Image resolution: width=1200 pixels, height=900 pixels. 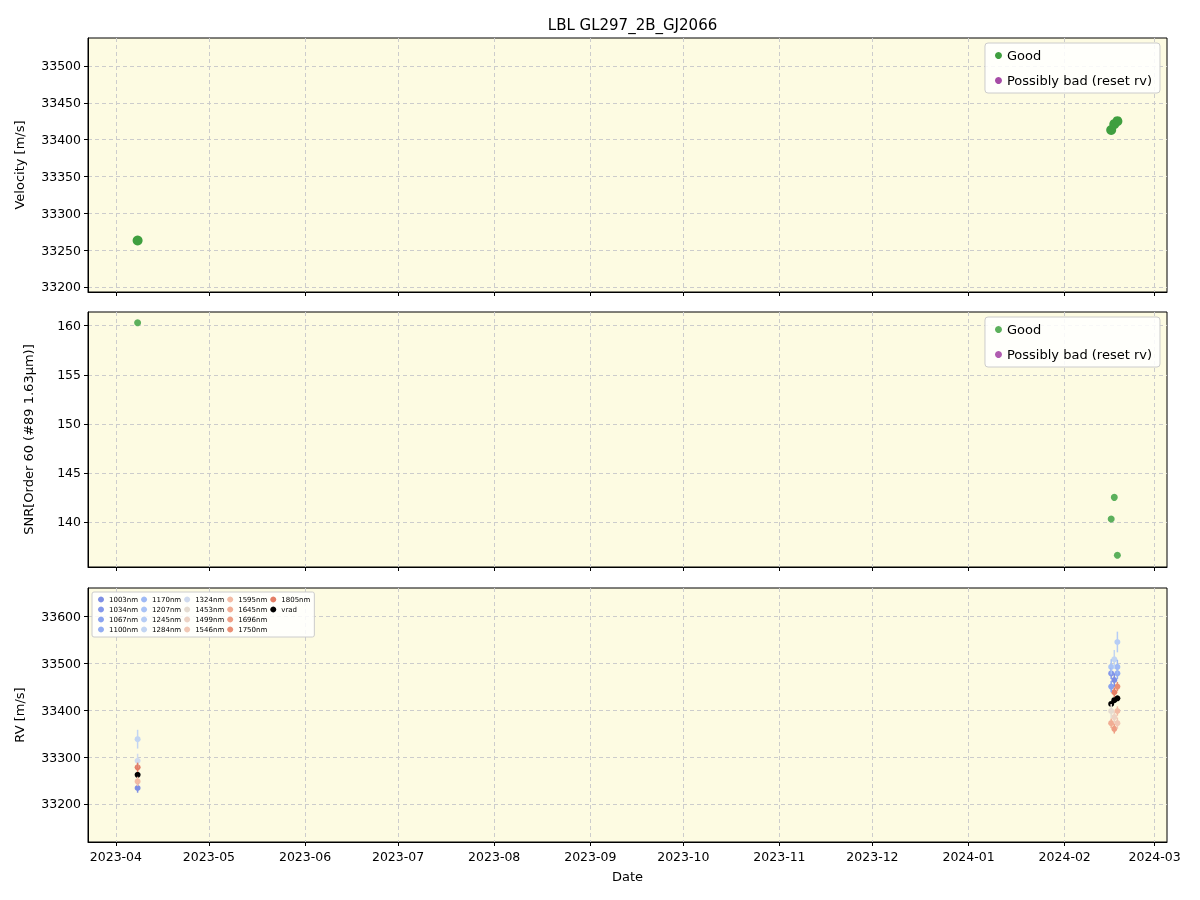 What do you see at coordinates (209, 856) in the screenshot?
I see `x-tick-label: 2023-05` at bounding box center [209, 856].